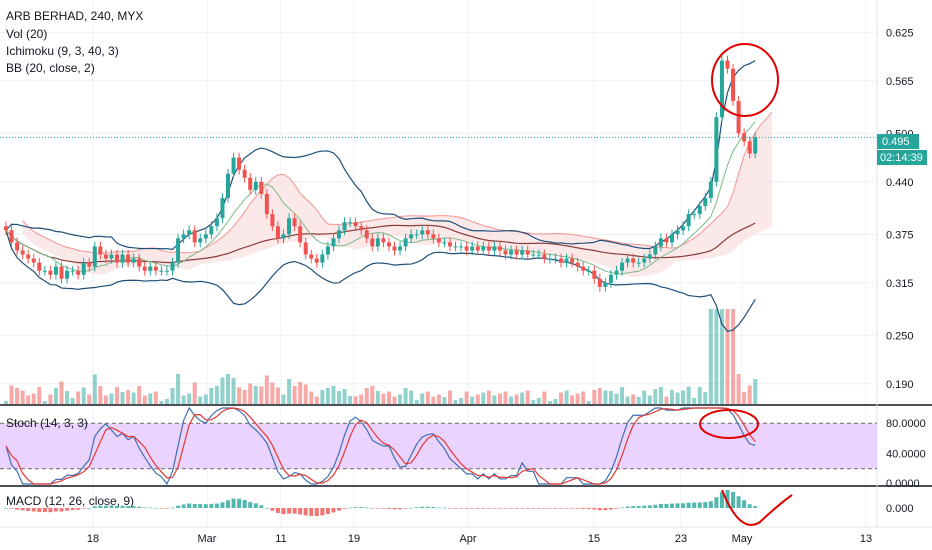 The image size is (932, 550). I want to click on legend-ichimoku: Ichimoku (9, 3, 40, 3), so click(62, 51).